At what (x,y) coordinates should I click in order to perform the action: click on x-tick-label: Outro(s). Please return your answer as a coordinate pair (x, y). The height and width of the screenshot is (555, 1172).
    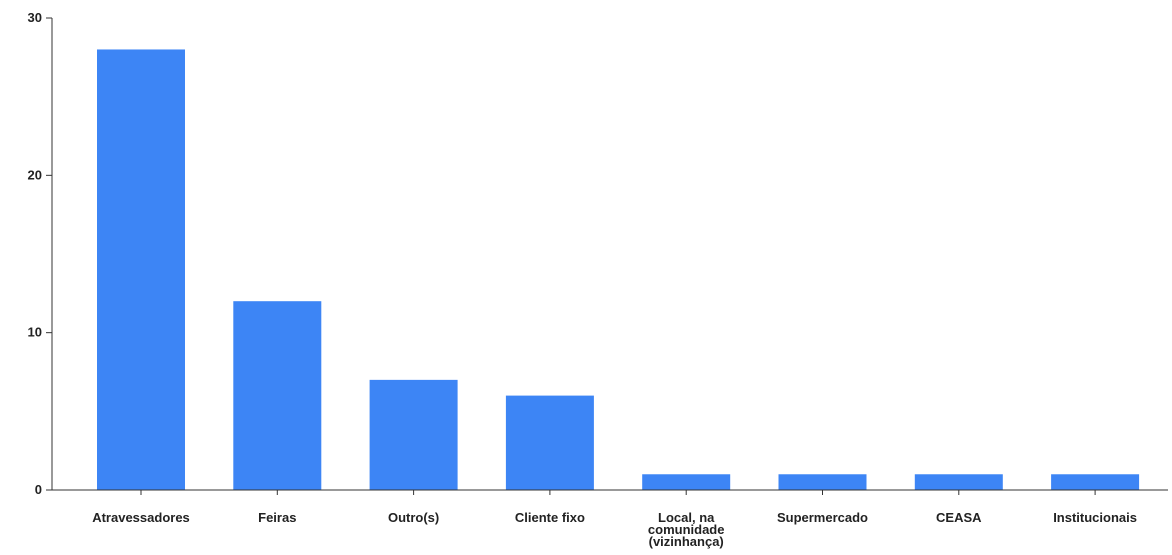
    Looking at the image, I should click on (413, 517).